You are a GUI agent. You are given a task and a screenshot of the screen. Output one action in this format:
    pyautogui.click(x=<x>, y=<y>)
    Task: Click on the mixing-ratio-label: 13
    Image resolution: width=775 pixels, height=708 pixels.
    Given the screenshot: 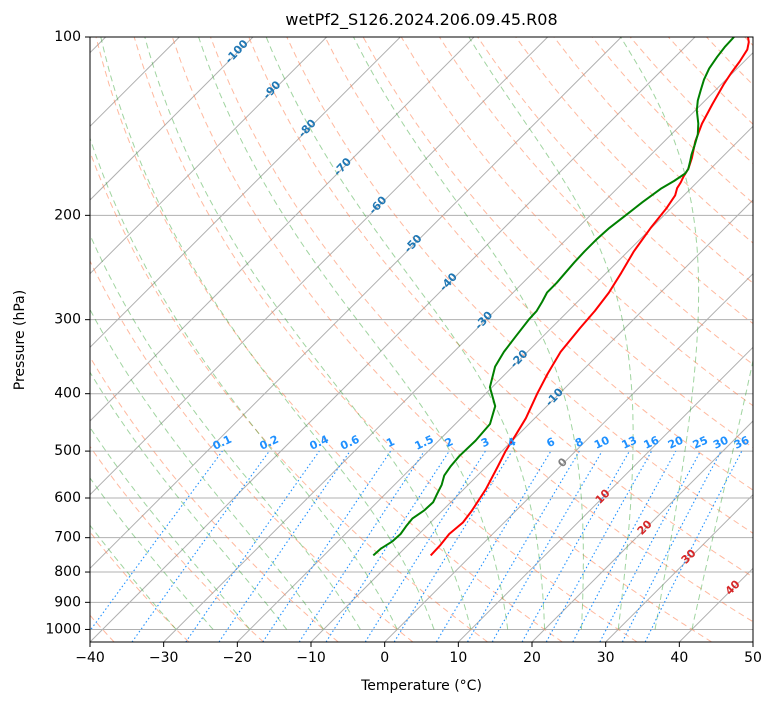 What is the action you would take?
    pyautogui.click(x=629, y=443)
    